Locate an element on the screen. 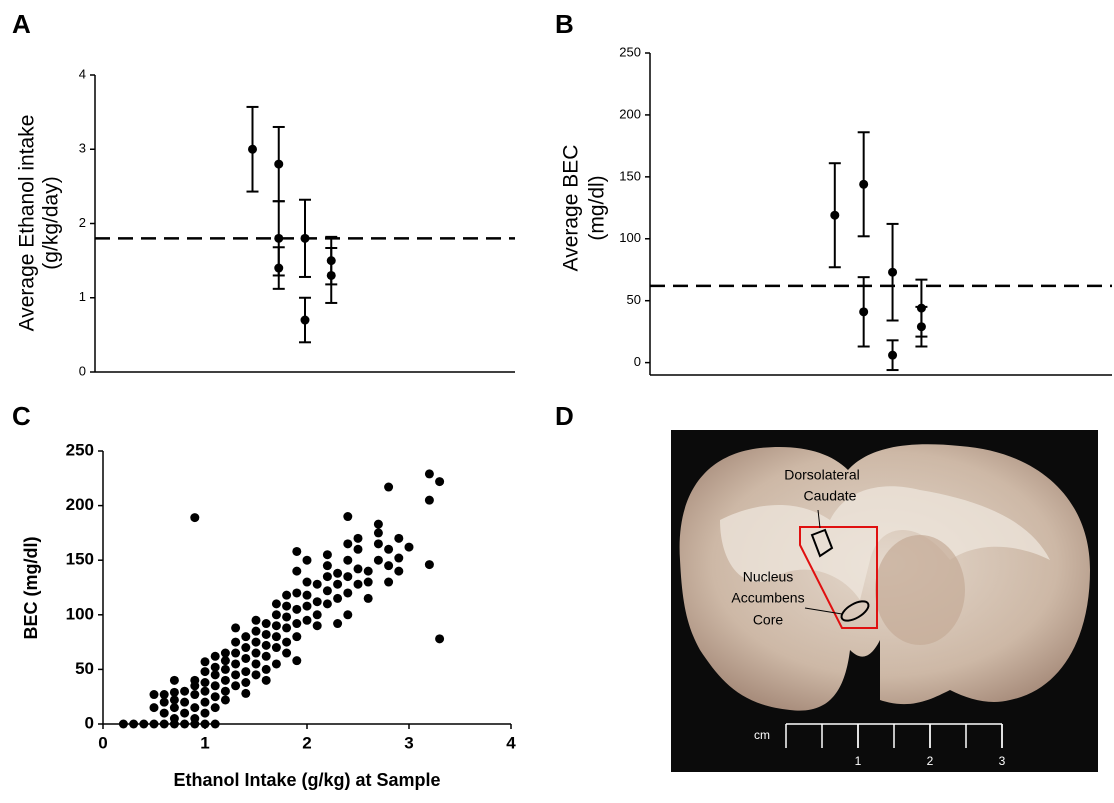 The width and height of the screenshot is (1114, 803). y-axis-label: BEC (mg/dl) is located at coordinates (31, 588).